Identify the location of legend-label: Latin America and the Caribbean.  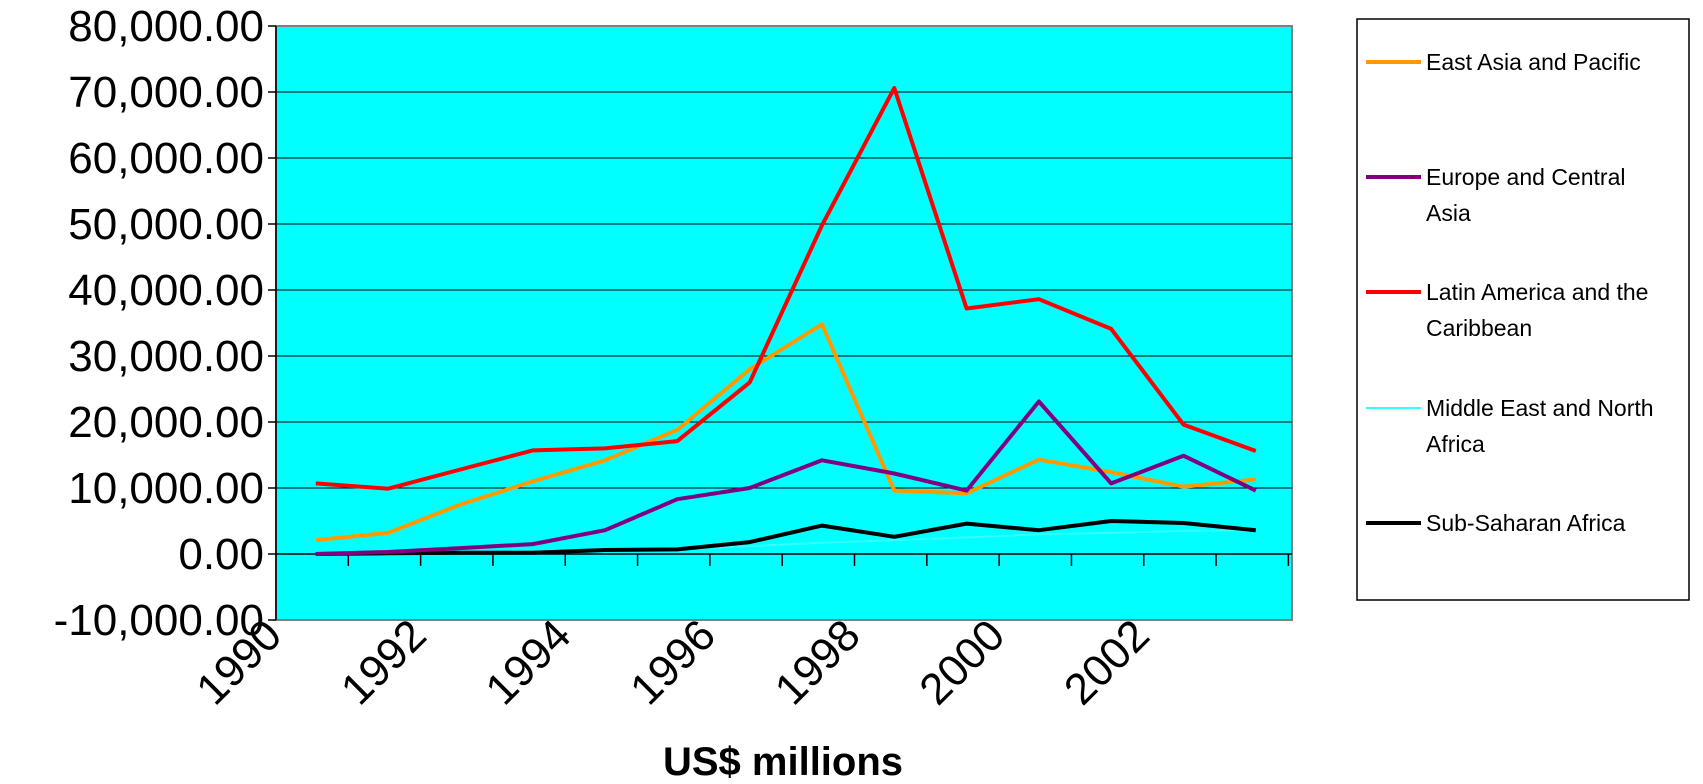
(1537, 310).